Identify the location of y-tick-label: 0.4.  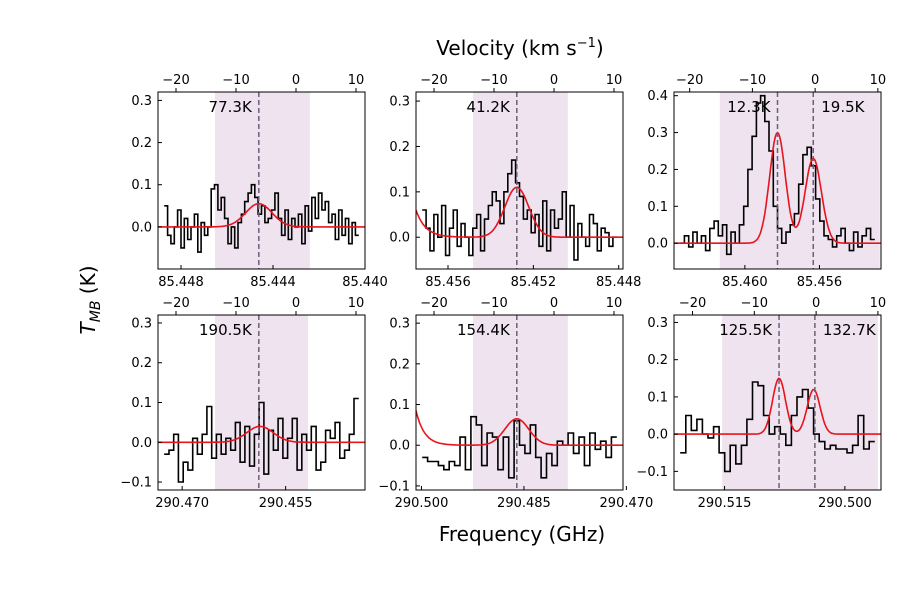
(657, 96).